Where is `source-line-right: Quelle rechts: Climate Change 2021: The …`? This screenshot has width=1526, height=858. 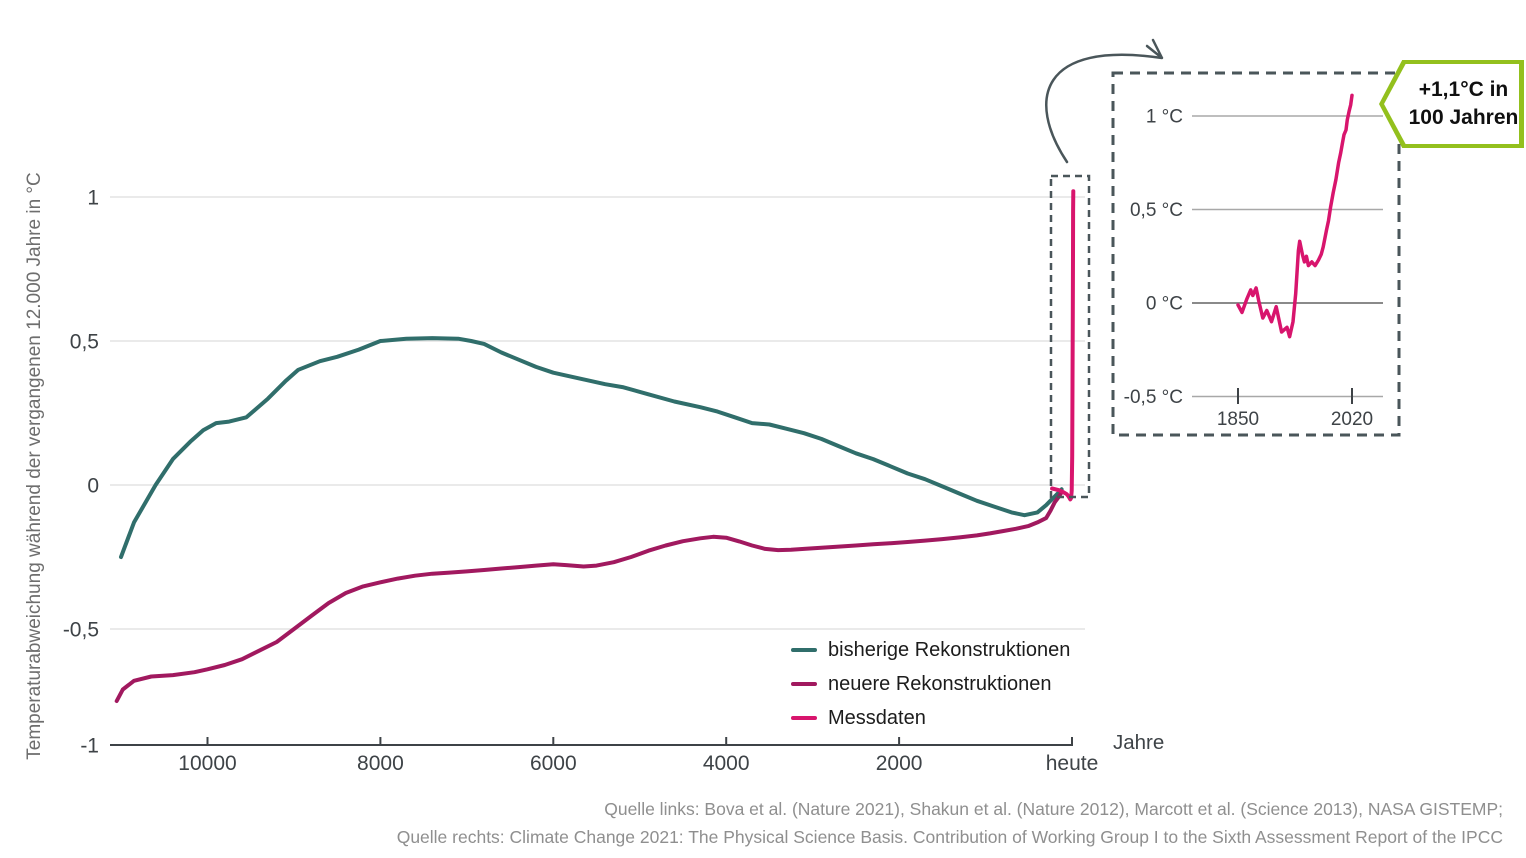
source-line-right: Quelle rechts: Climate Change 2021: The … is located at coordinates (949, 837).